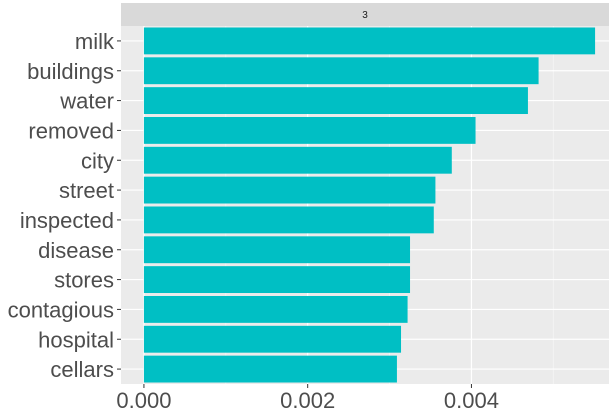 This screenshot has height=414, width=609. Describe the element at coordinates (288, 220) in the screenshot. I see `bar-inspected` at that location.